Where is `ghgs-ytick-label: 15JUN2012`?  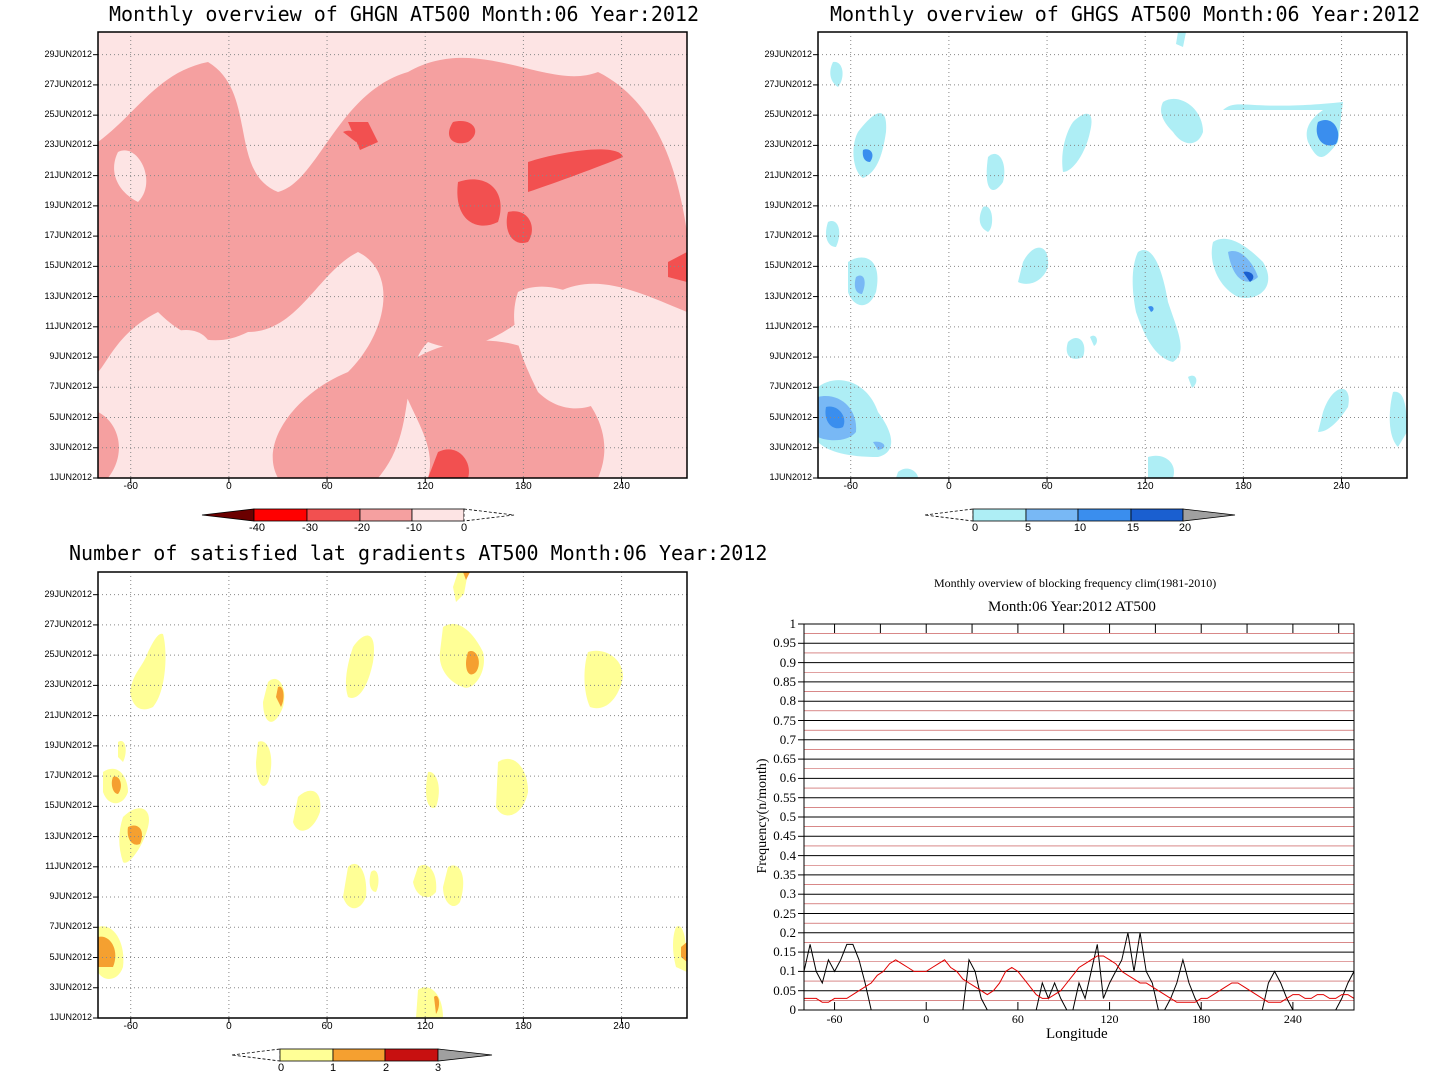 ghgs-ytick-label: 15JUN2012 is located at coordinates (788, 265).